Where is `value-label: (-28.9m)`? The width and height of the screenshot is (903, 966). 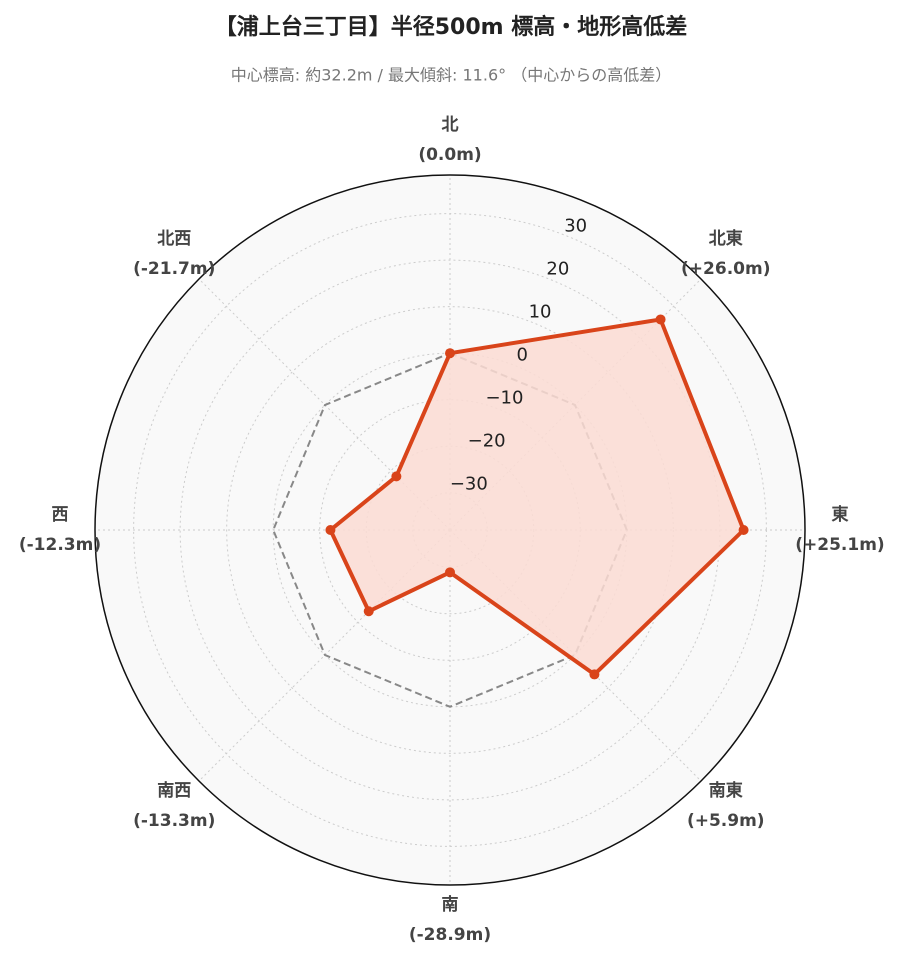
value-label: (-28.9m) is located at coordinates (450, 935).